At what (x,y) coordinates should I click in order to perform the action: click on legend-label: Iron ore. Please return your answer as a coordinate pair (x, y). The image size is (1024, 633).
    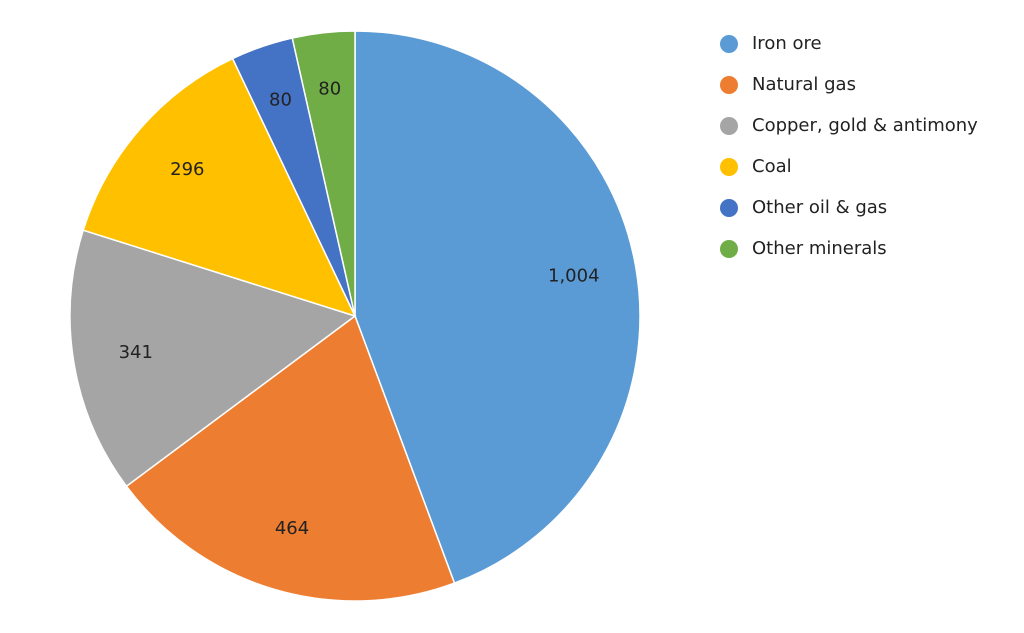
    Looking at the image, I should click on (787, 43).